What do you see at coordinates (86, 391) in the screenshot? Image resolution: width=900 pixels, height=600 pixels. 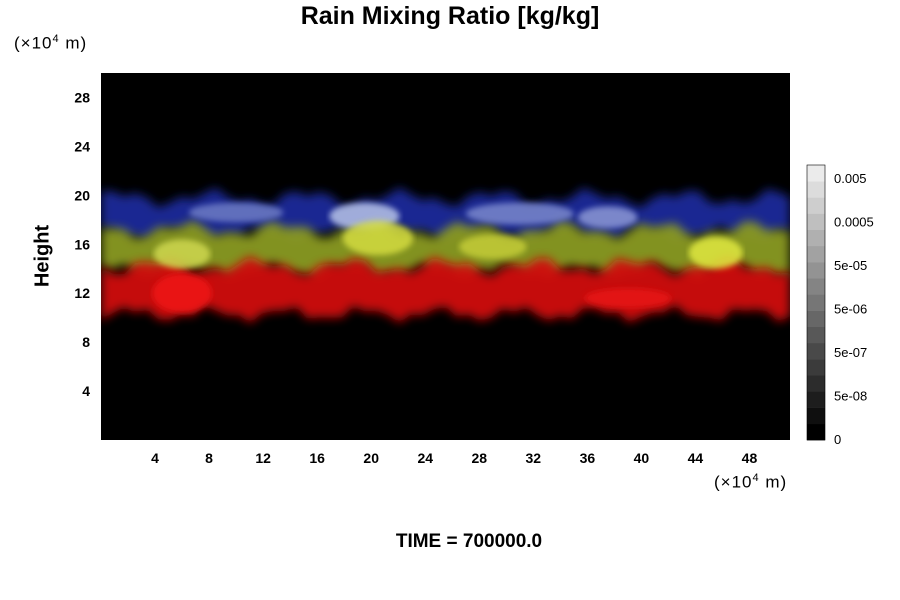 I see `y-tick-label: 4` at bounding box center [86, 391].